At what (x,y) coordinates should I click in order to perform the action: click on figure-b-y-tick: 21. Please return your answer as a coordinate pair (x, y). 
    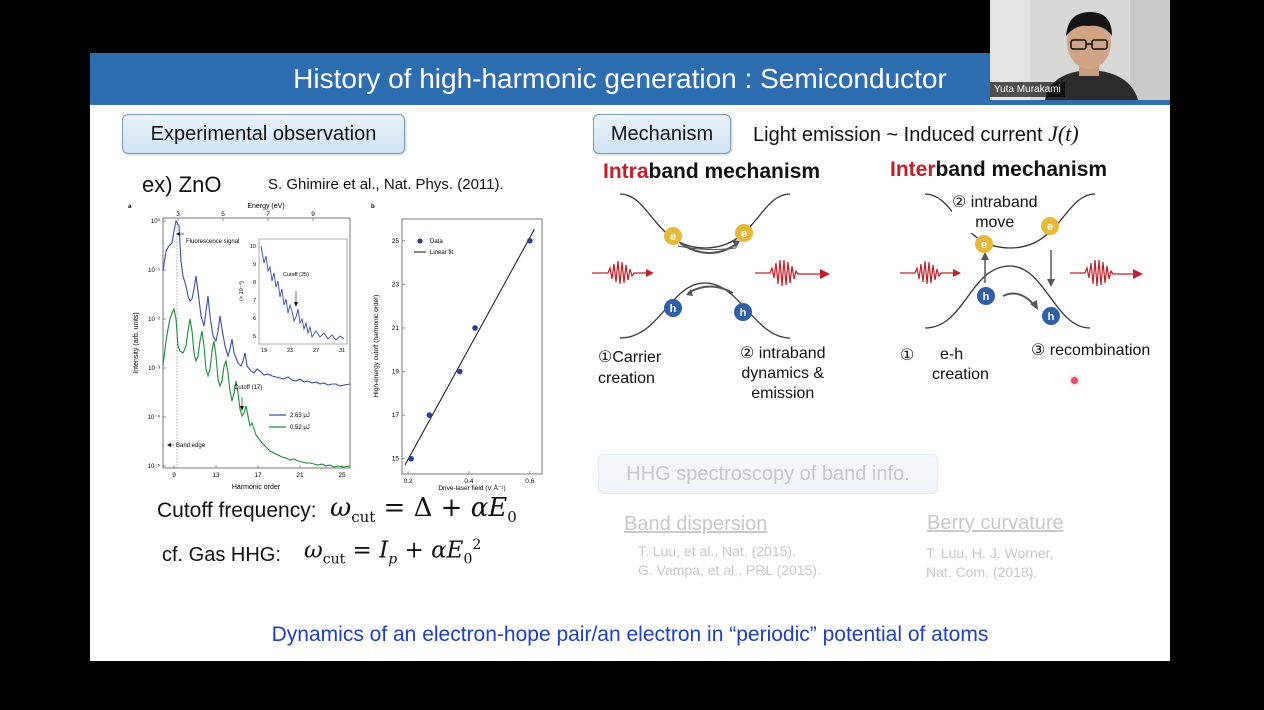
    Looking at the image, I should click on (396, 328).